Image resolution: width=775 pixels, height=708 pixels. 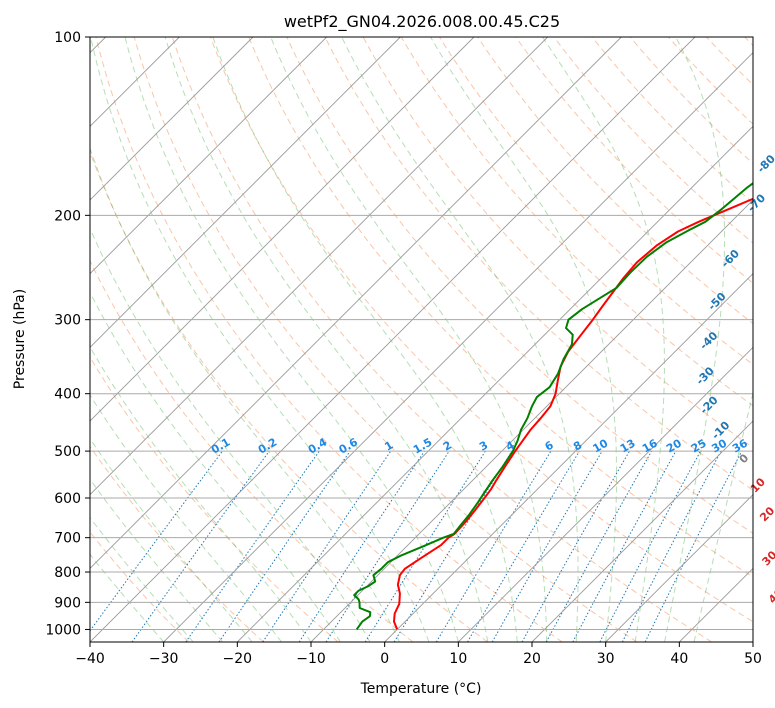 I want to click on chart-title: wetPf2_GN04.2026.008.00.45.C25, so click(x=422, y=22).